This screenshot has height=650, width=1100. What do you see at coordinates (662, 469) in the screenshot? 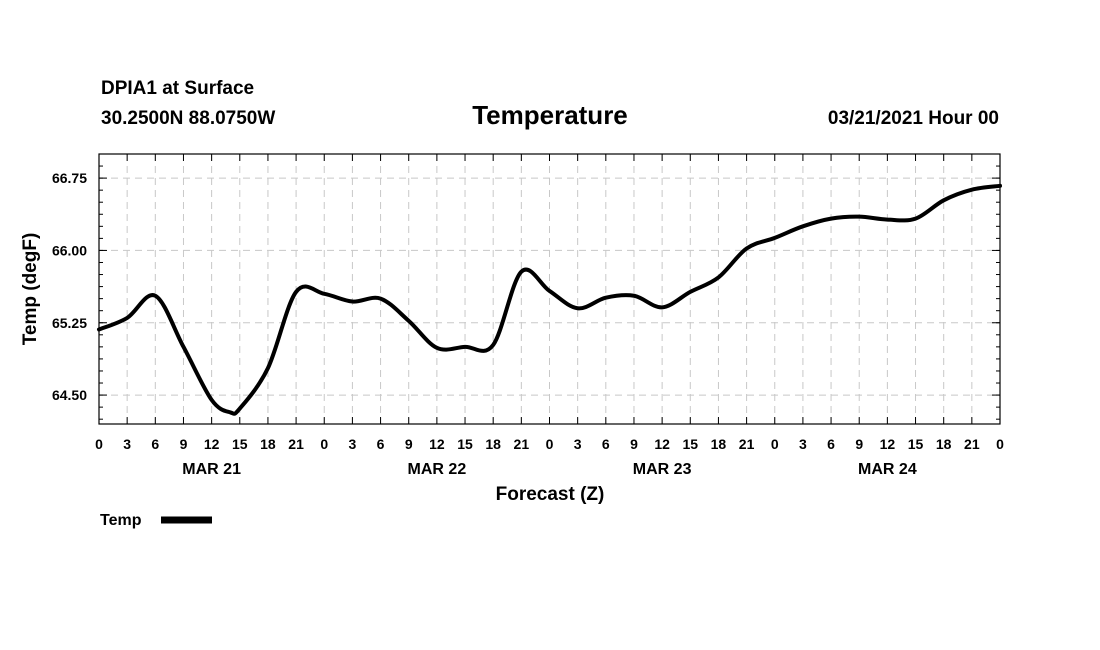
I see `day-label: MAR 23` at bounding box center [662, 469].